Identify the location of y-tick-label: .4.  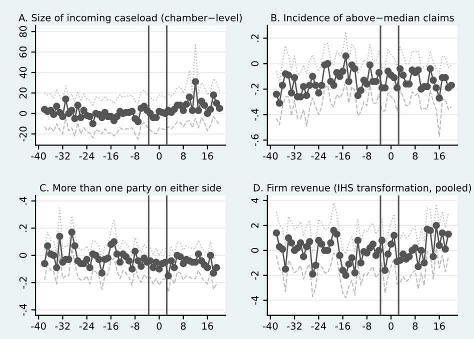
(23, 200).